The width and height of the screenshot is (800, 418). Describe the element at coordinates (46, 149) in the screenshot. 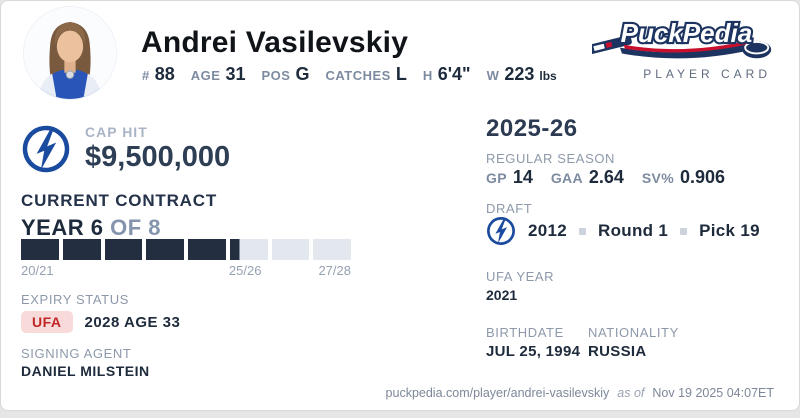

I see `tampa-bay-lightning-logo-icon` at that location.